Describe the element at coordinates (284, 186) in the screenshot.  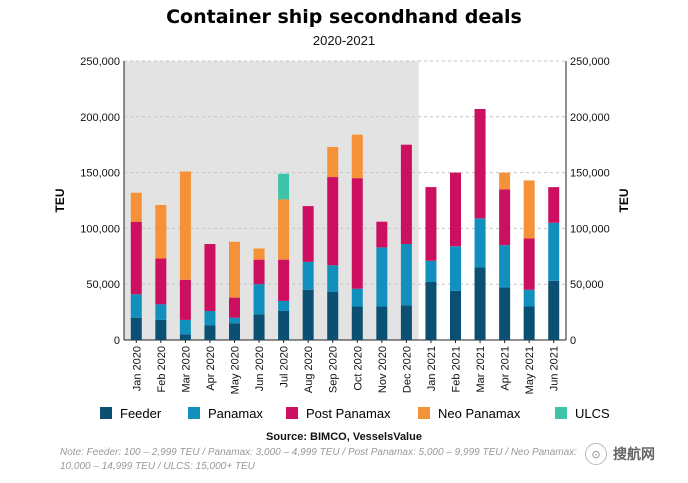
I see `bar-segment-ulcs` at that location.